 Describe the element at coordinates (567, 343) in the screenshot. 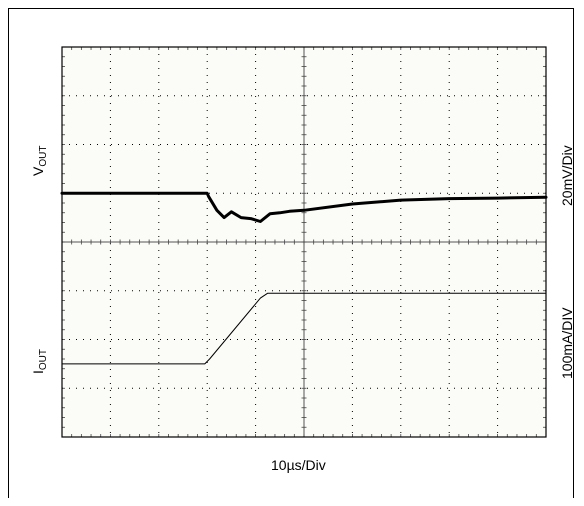

I see `iout-scale-label: 100mA/DIV` at that location.